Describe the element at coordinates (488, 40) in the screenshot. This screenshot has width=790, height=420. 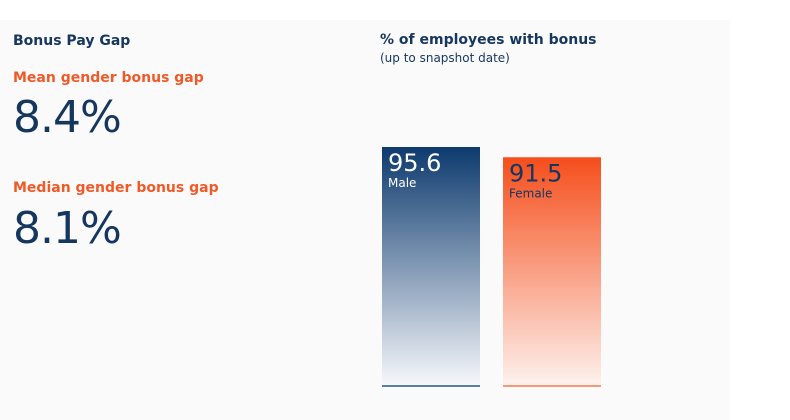
I see `chart-title: % of employees with bonus` at that location.